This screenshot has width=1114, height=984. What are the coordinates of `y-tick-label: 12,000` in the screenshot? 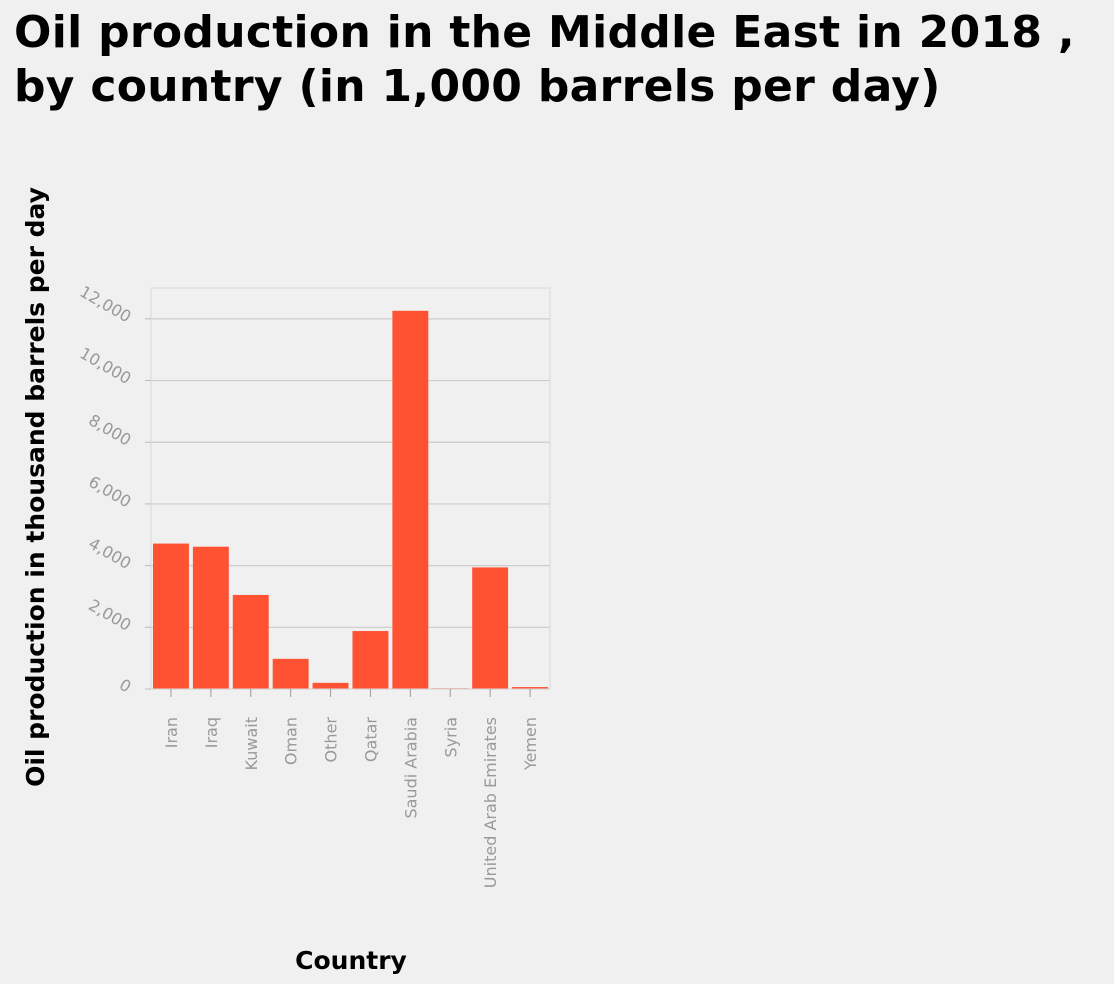 It's located at (106, 304).